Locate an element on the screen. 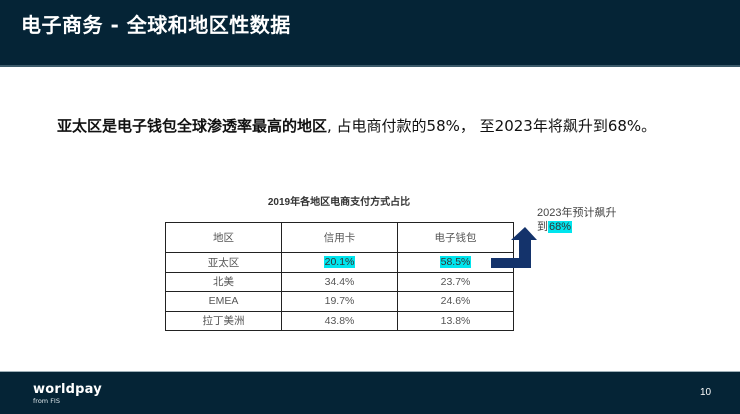  cell-e-wallet: 23.7% is located at coordinates (455, 281).